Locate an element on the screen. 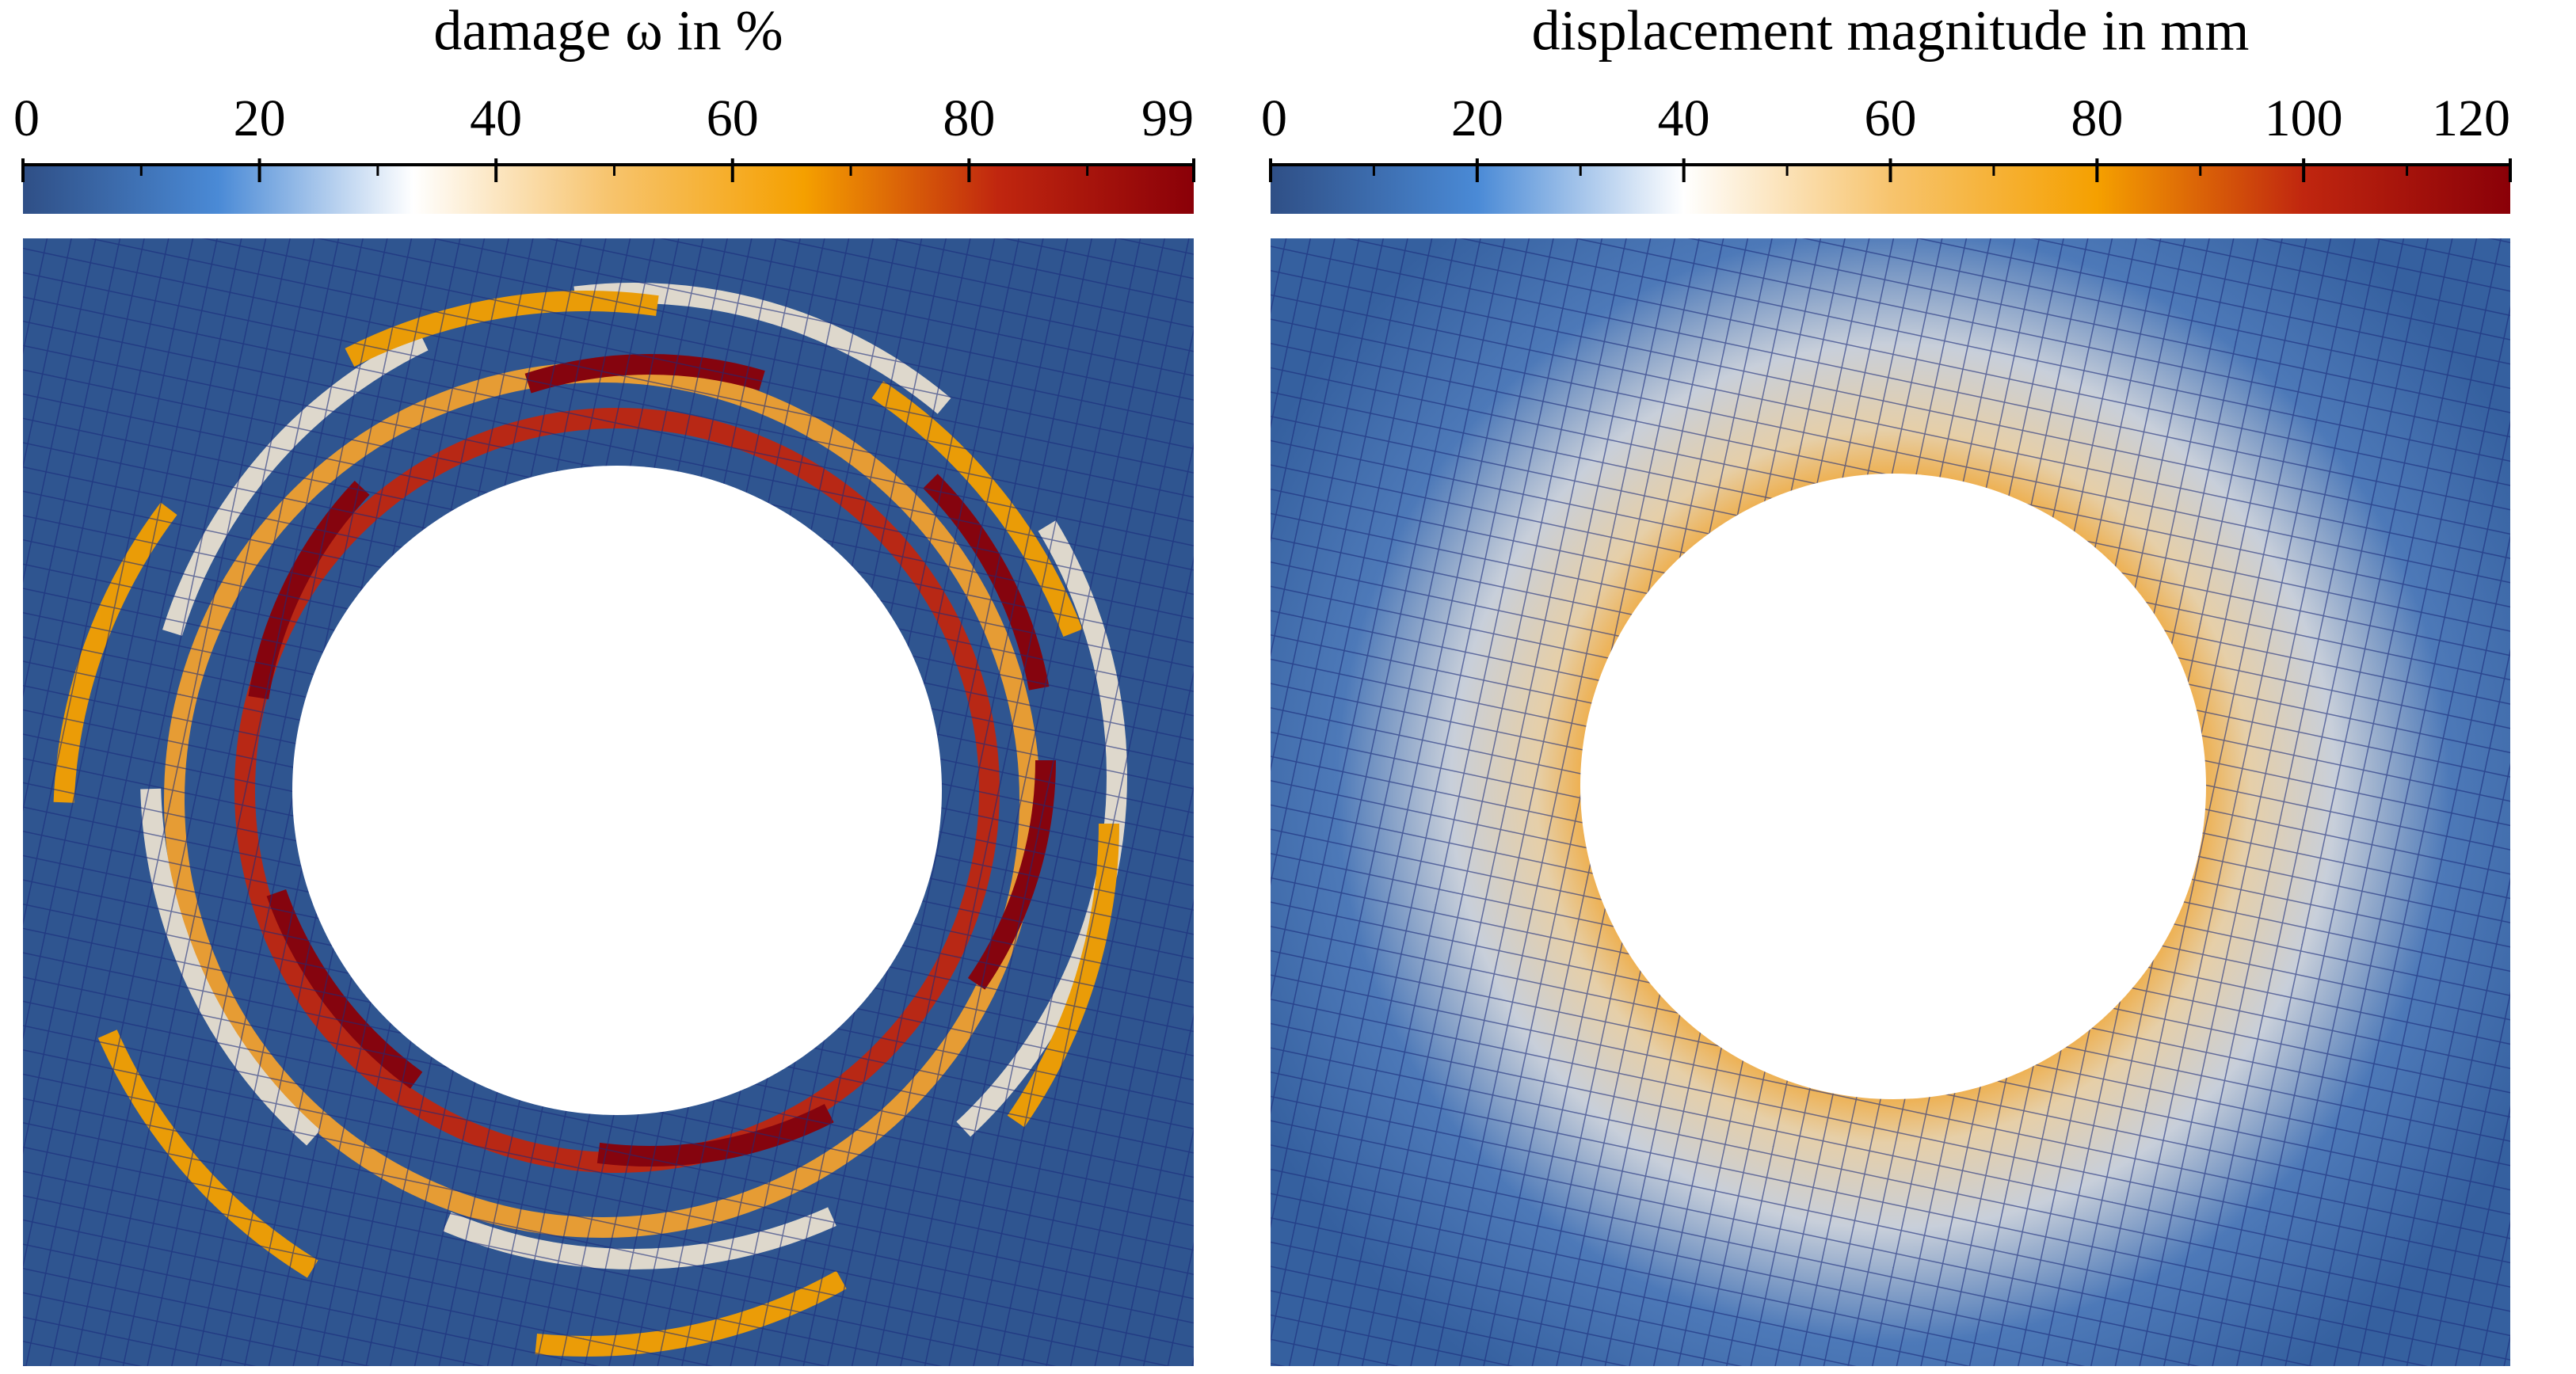 This screenshot has height=1374, width=2576. tick-label: 100 is located at coordinates (2304, 118).